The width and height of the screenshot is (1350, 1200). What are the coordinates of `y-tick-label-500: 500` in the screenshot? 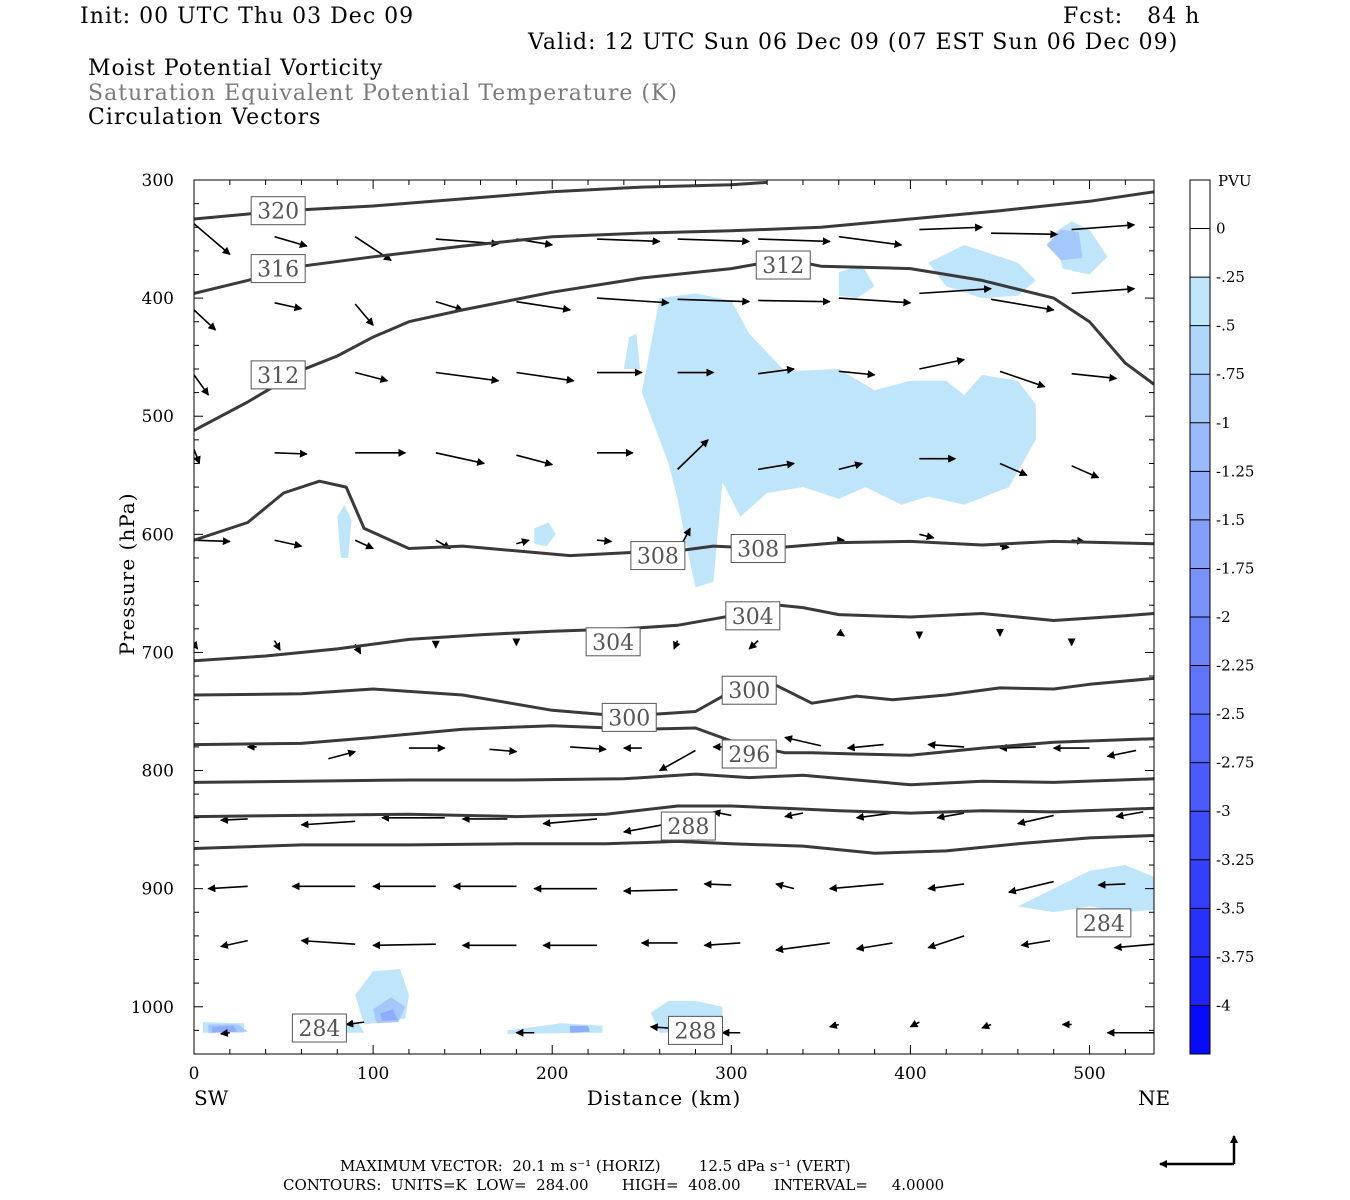 It's located at (158, 417).